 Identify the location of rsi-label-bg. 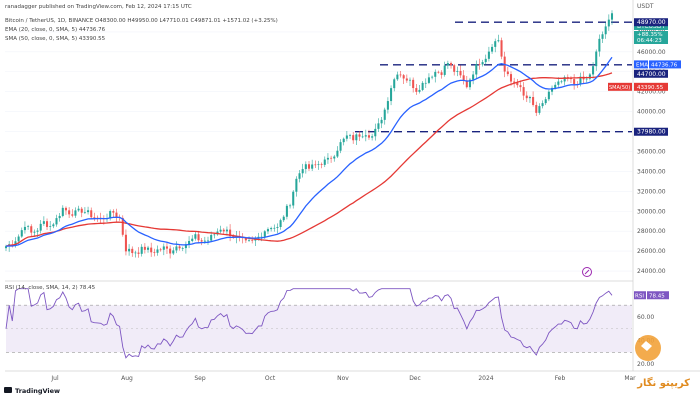
(640, 295).